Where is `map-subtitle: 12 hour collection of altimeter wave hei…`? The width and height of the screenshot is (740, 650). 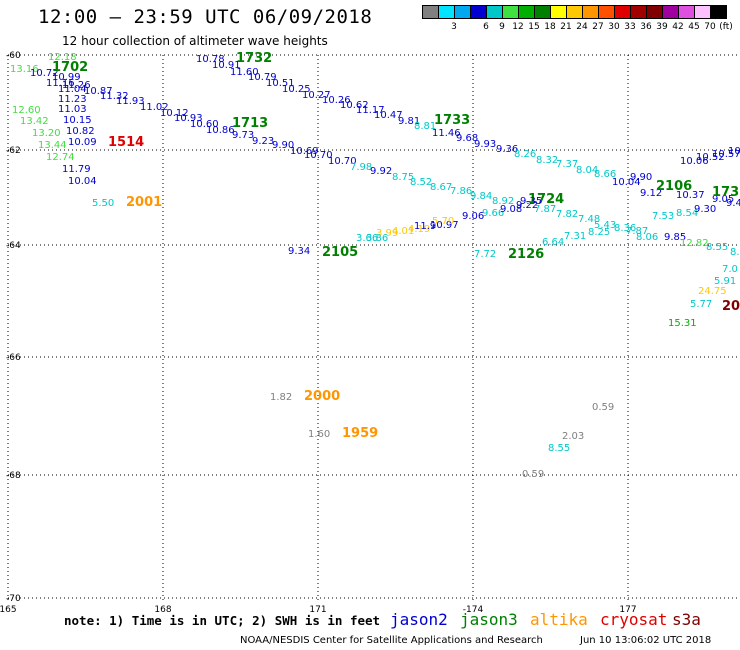
map-subtitle: 12 hour collection of altimeter wave hei… is located at coordinates (195, 41).